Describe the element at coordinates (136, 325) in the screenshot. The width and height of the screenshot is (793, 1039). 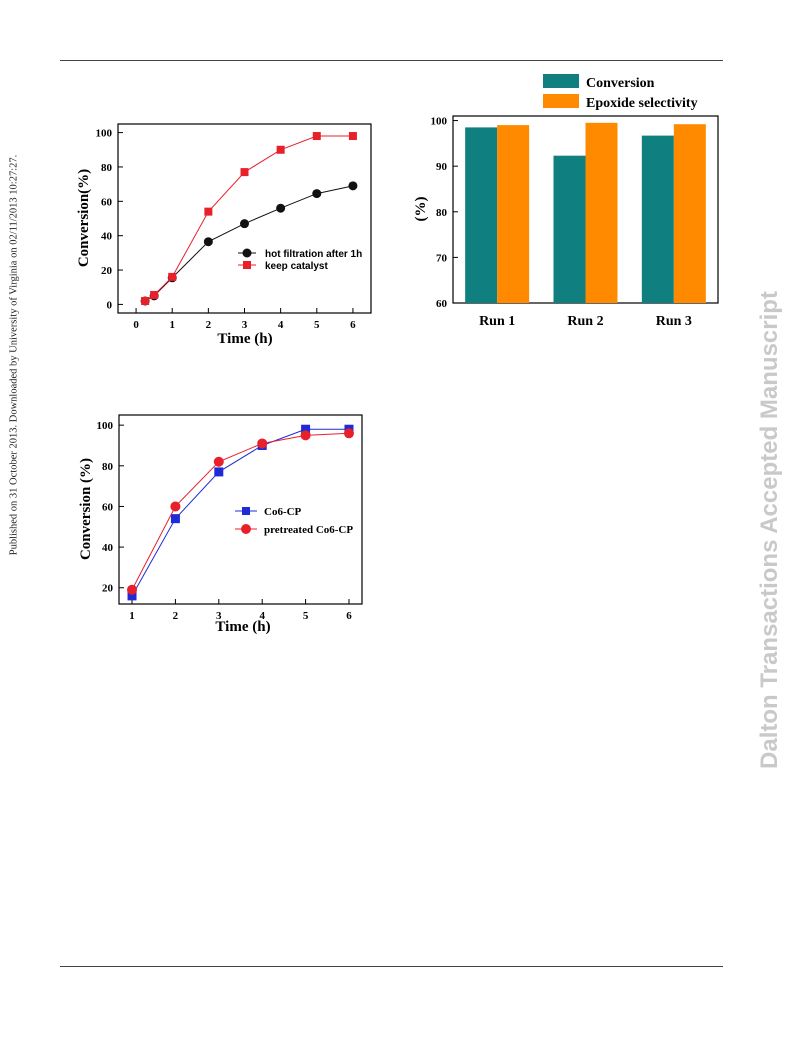
I see `x-tick-label: 0` at that location.